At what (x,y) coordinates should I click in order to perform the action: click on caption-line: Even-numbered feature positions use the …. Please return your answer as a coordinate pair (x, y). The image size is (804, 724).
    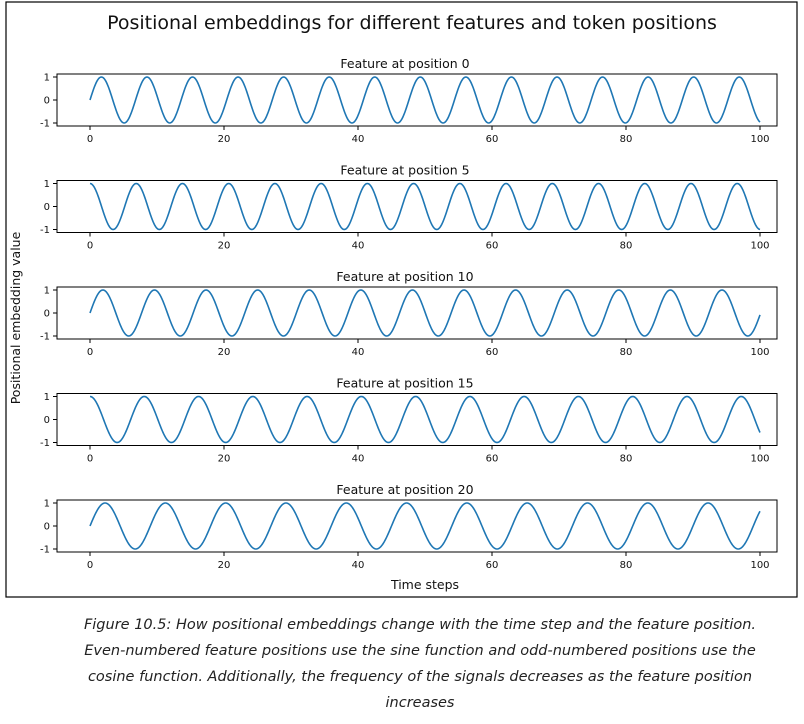
    Looking at the image, I should click on (420, 651).